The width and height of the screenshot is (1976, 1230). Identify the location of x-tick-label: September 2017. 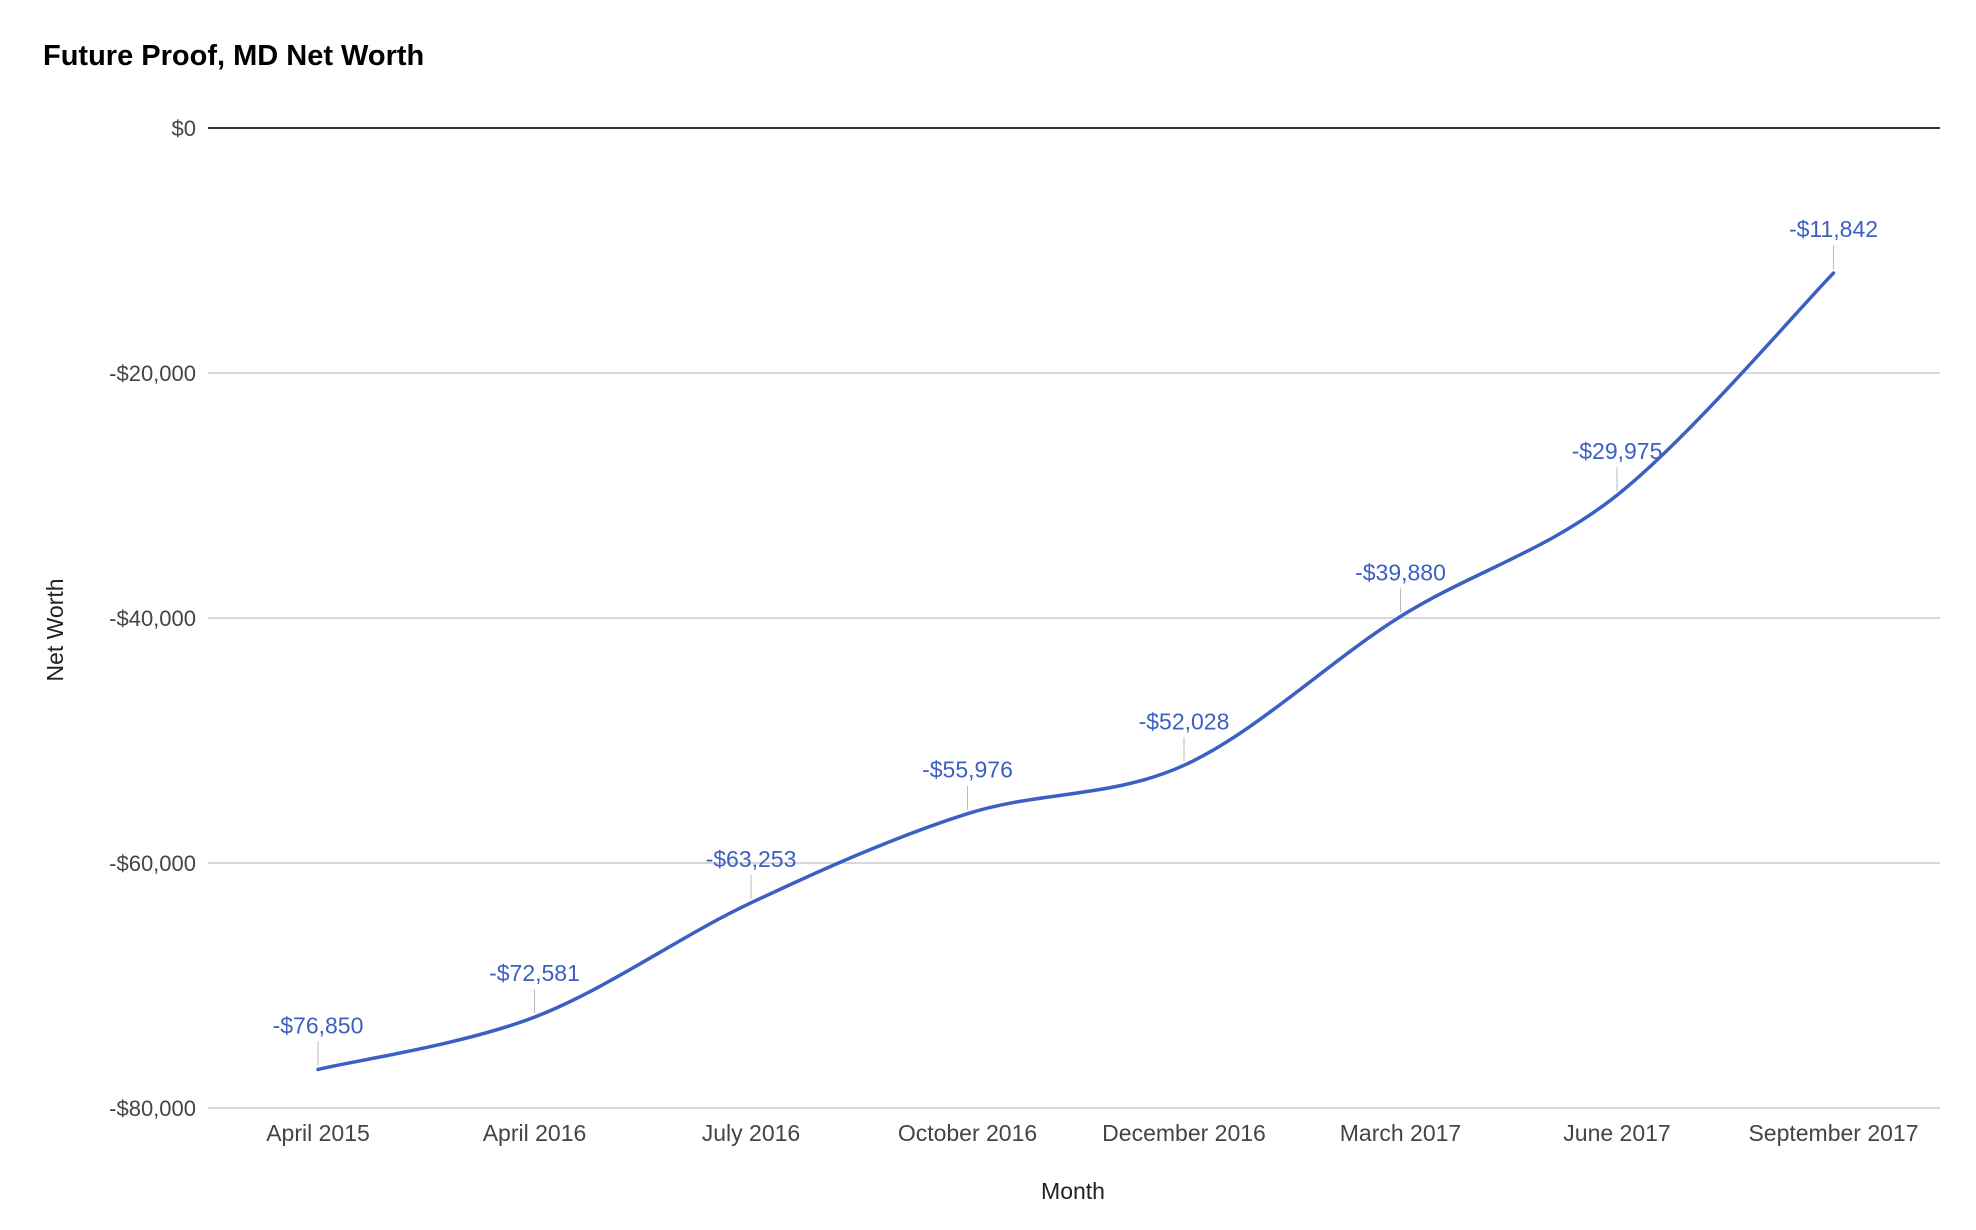
(1833, 1133).